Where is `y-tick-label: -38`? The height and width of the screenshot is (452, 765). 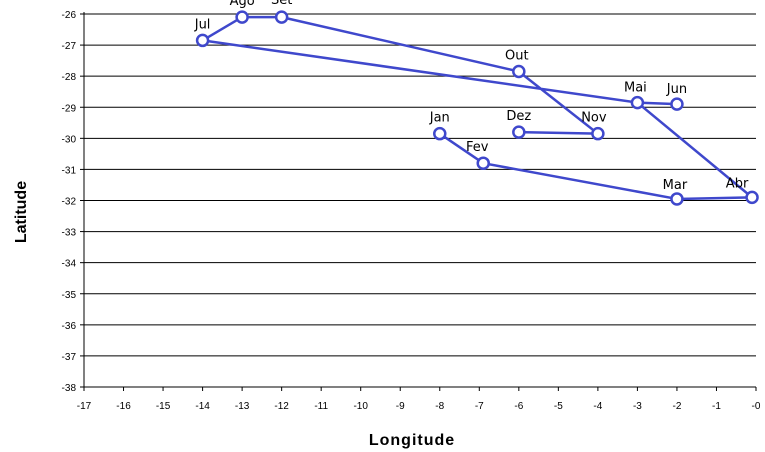 y-tick-label: -38 is located at coordinates (69, 388).